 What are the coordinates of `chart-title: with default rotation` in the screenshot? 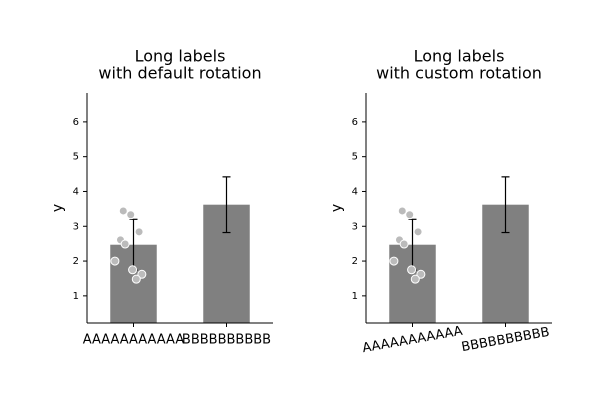 It's located at (179, 73).